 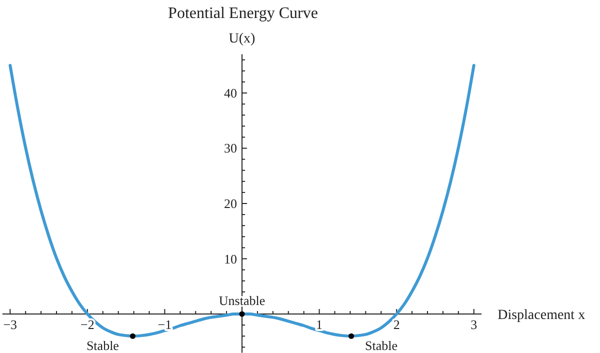 What do you see at coordinates (230, 92) in the screenshot?
I see `y-tick-label: 40` at bounding box center [230, 92].